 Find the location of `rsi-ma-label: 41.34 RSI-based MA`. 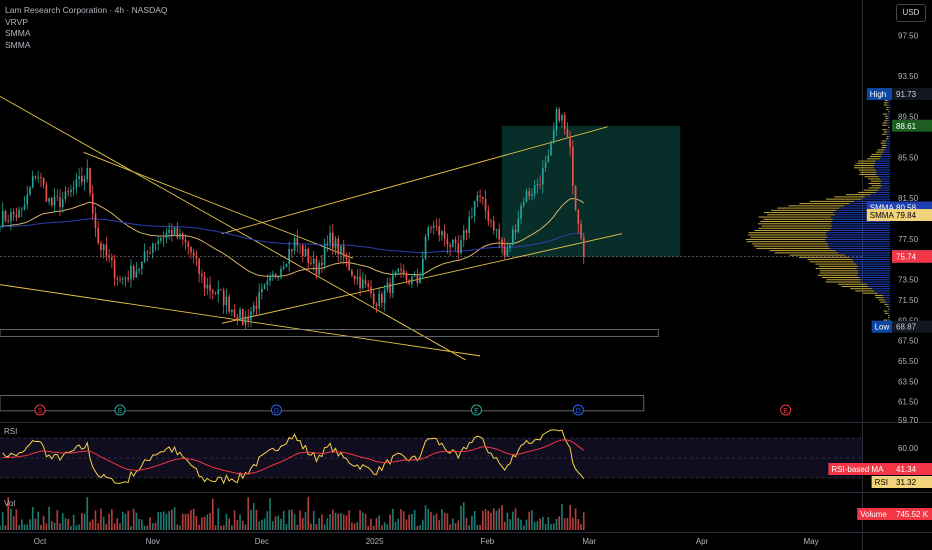

rsi-ma-label: 41.34 RSI-based MA is located at coordinates (880, 469).